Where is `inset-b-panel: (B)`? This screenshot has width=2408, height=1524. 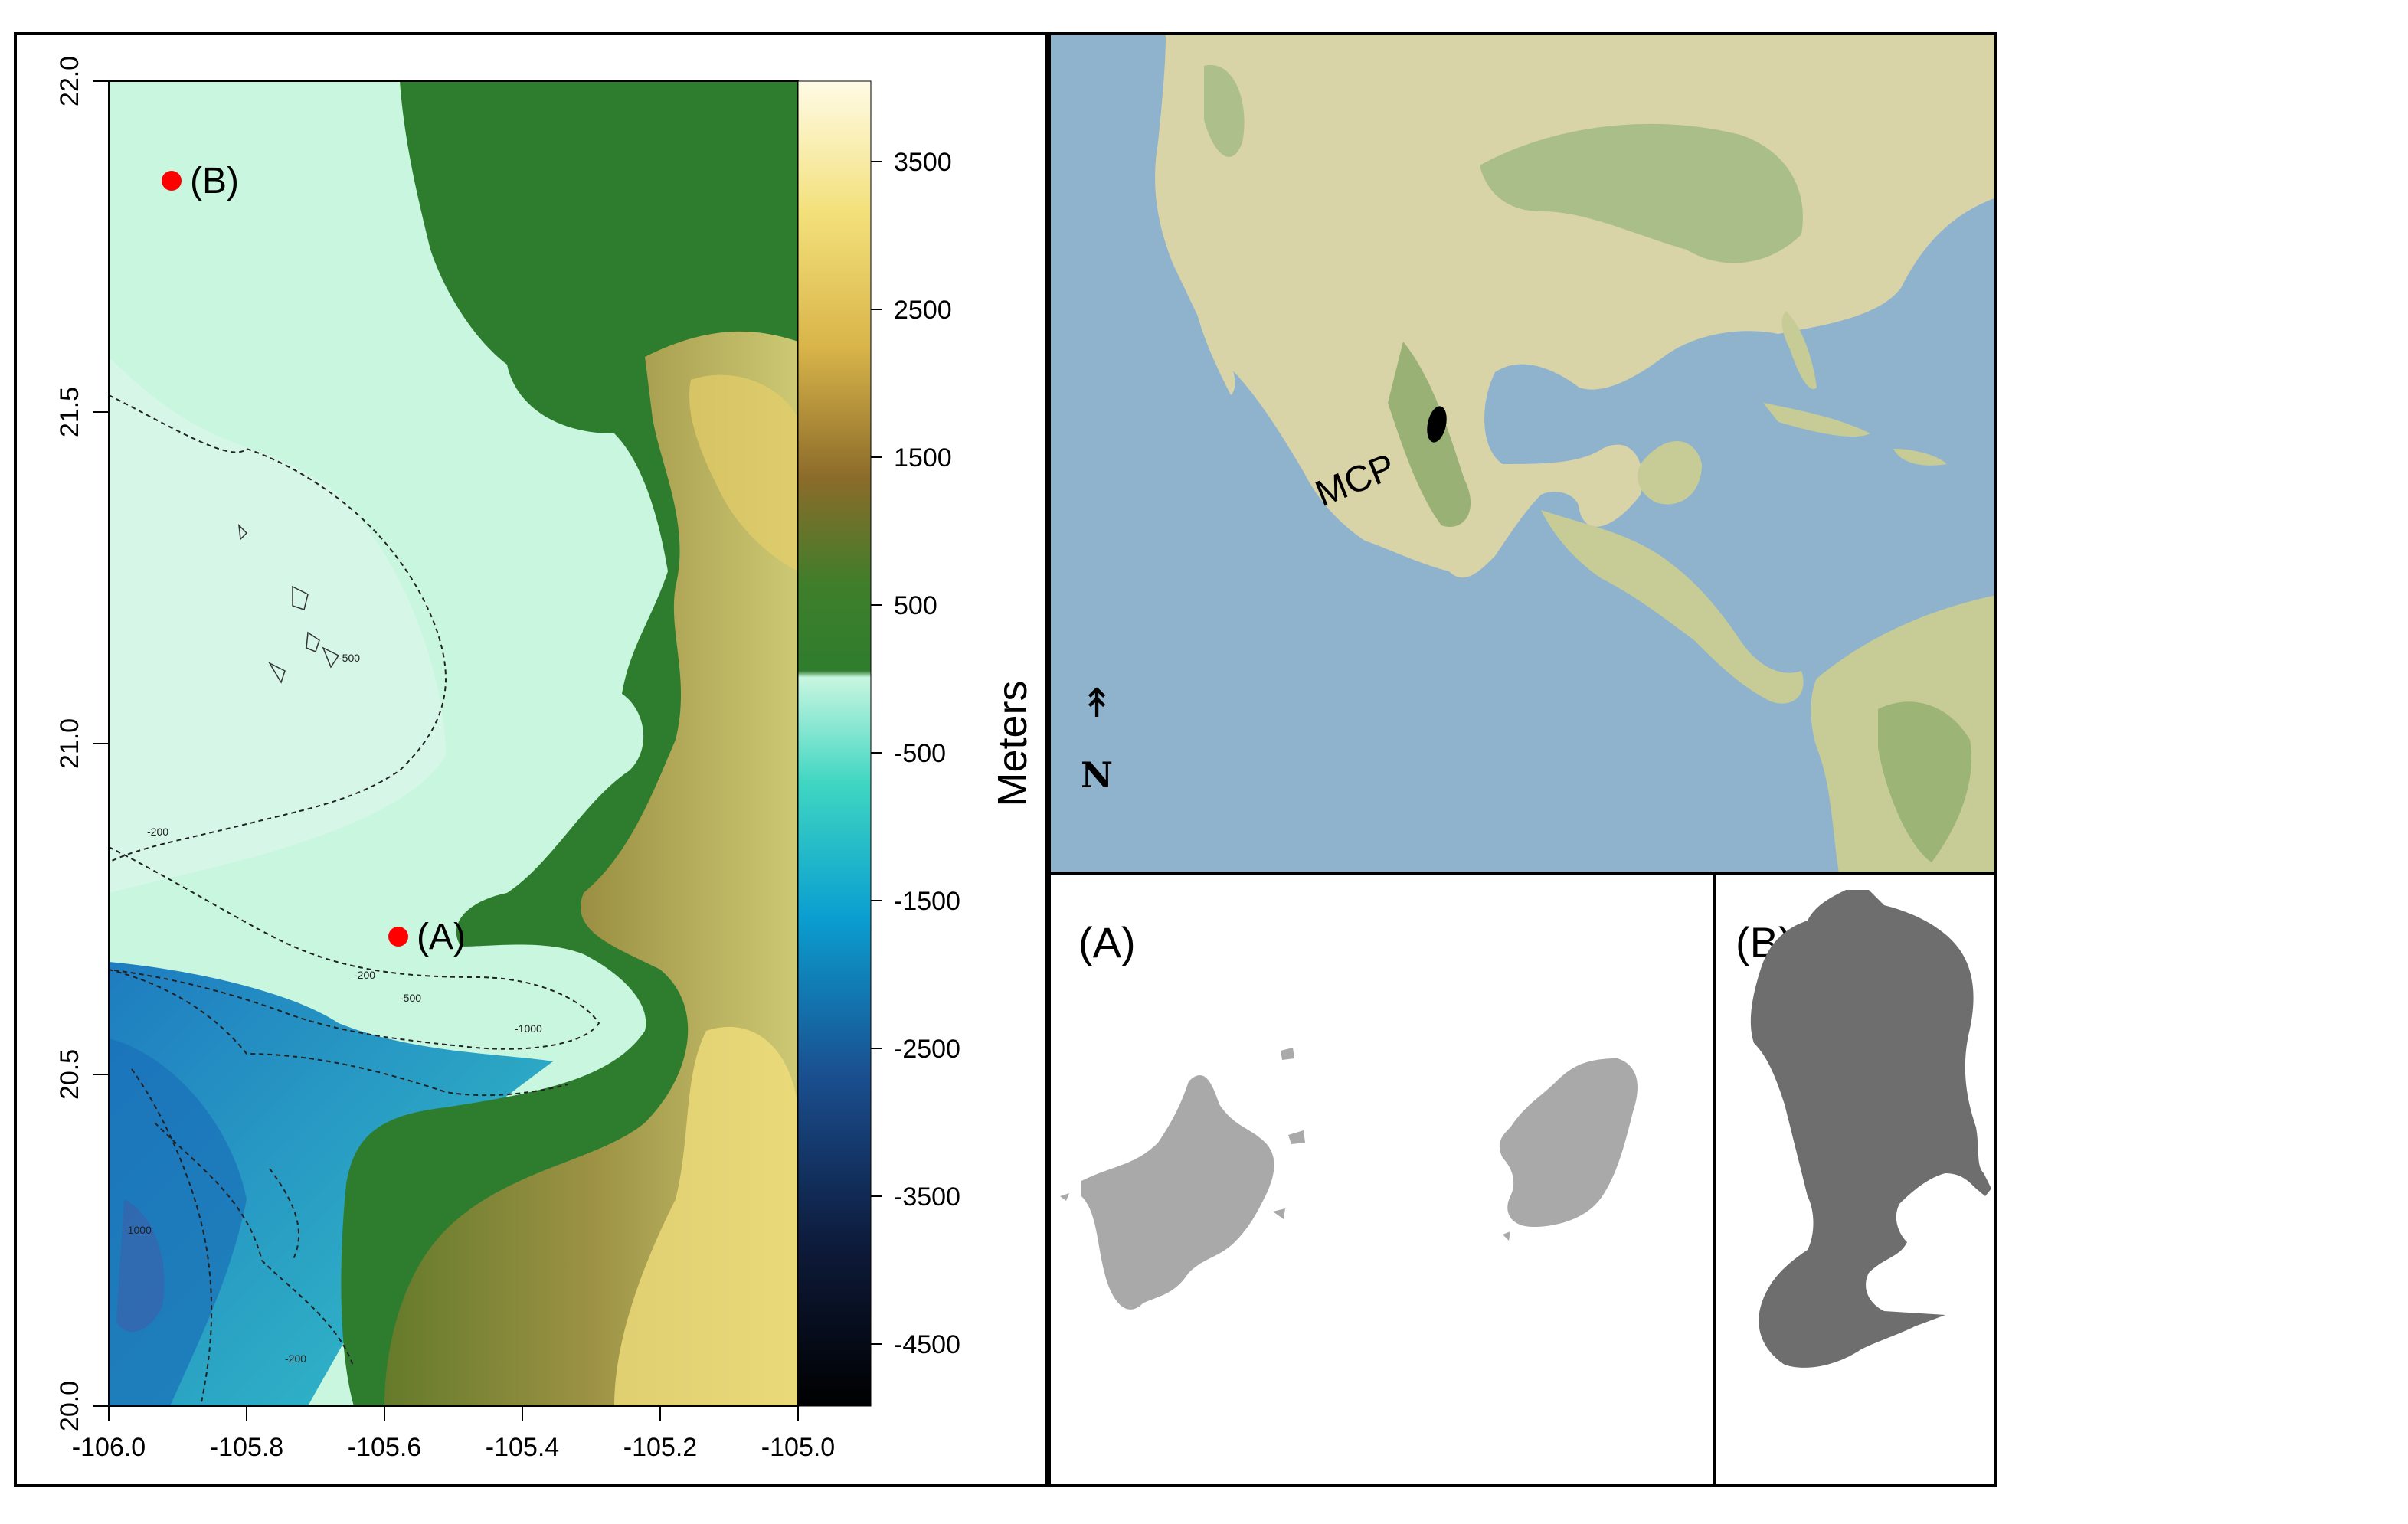 inset-b-panel: (B) is located at coordinates (1855, 1179).